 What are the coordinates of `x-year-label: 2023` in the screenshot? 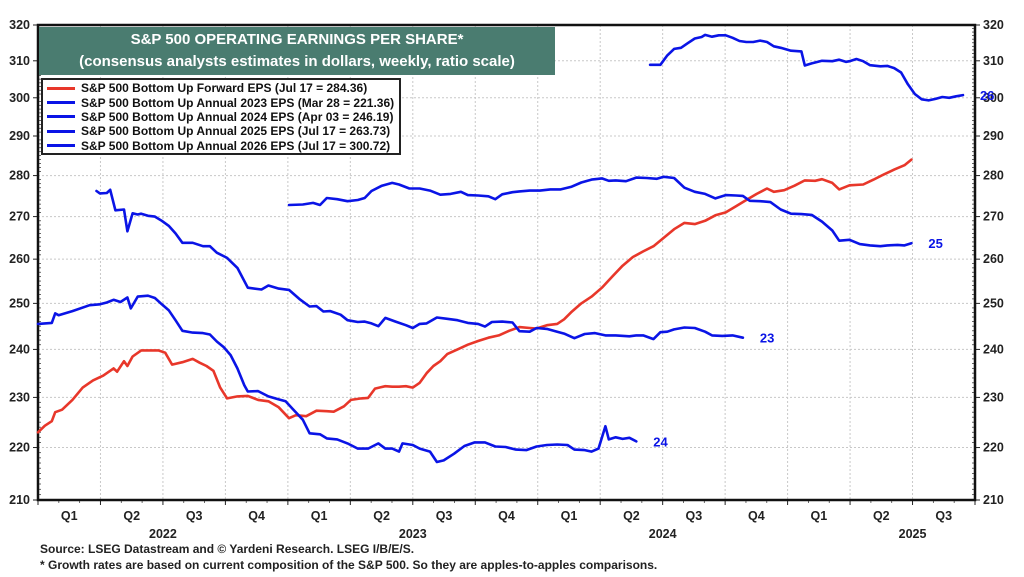 It's located at (413, 534).